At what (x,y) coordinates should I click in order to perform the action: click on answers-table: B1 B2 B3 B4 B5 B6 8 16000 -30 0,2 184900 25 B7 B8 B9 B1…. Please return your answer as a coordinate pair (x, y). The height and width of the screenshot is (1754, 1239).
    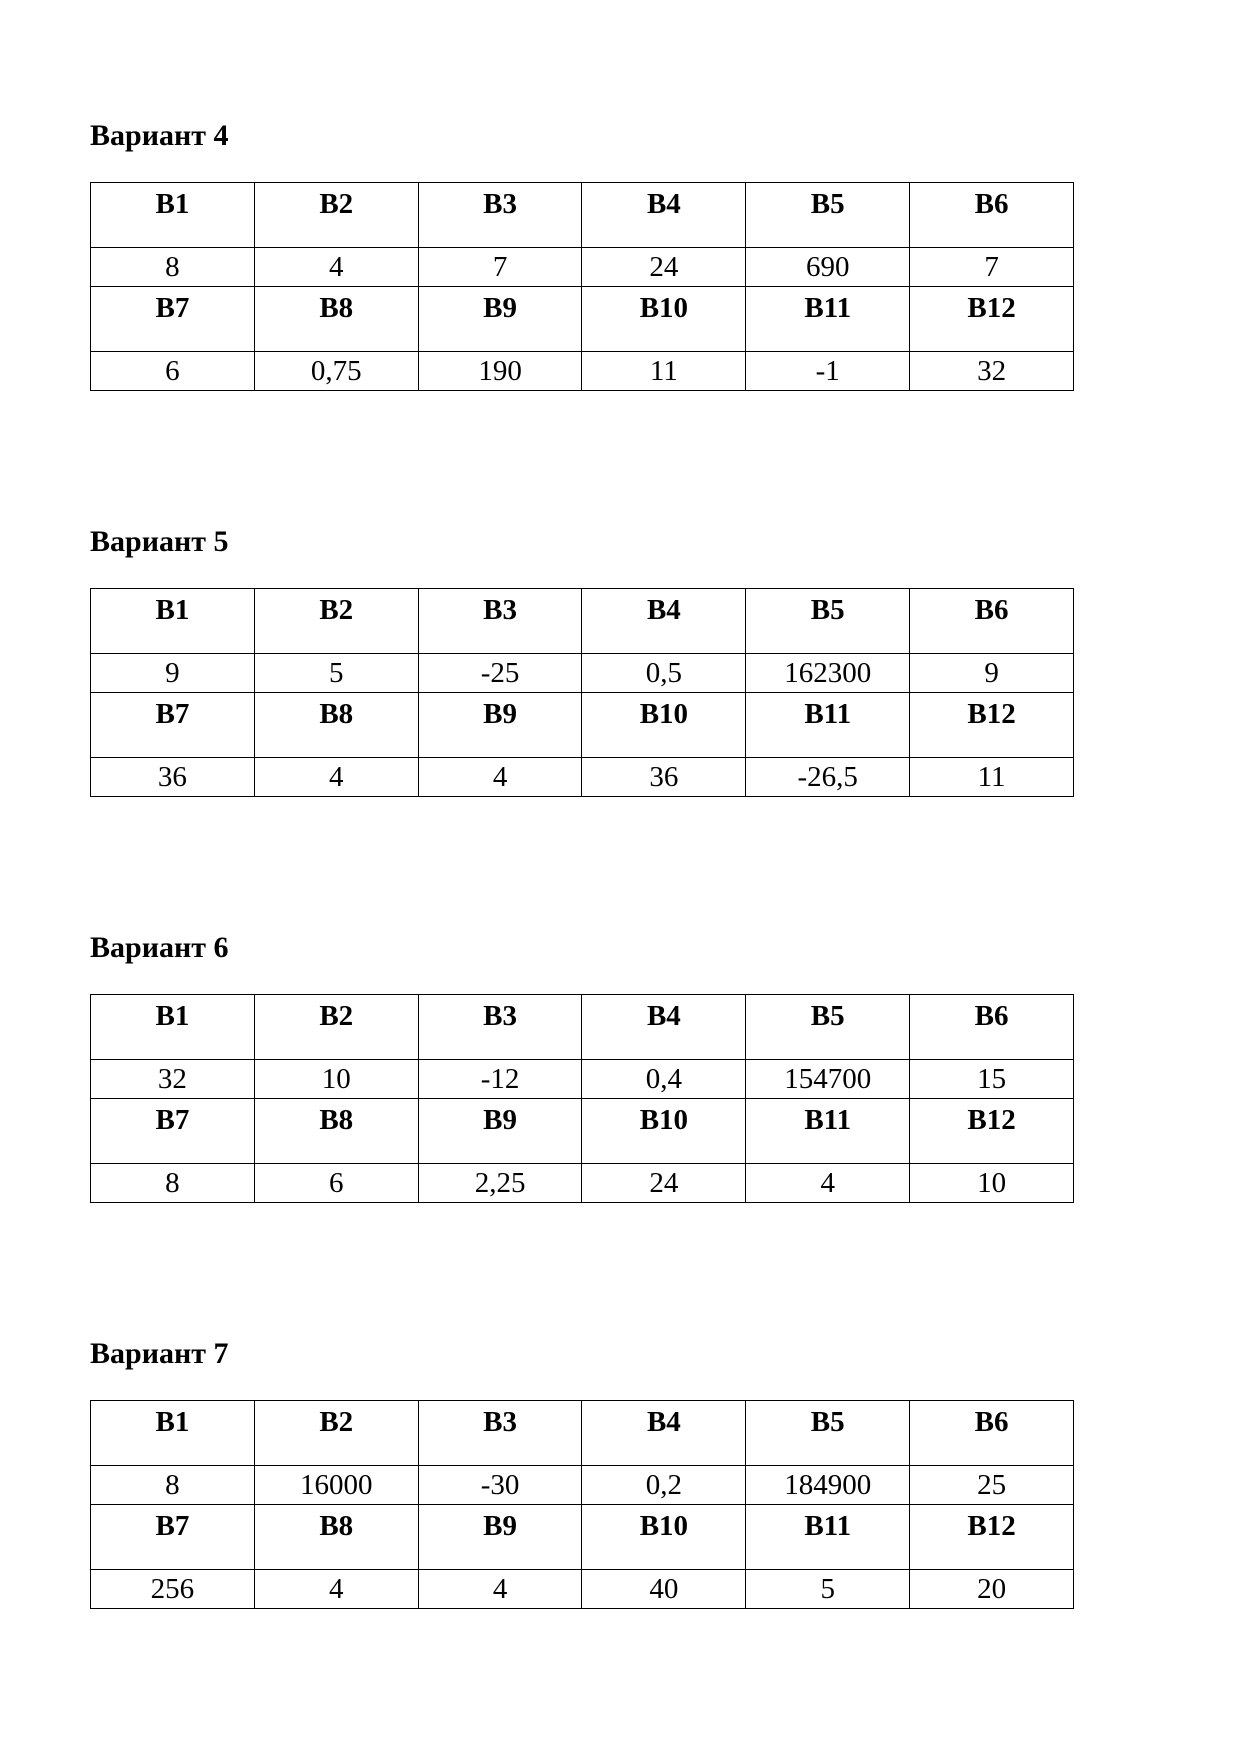
    Looking at the image, I should click on (582, 1504).